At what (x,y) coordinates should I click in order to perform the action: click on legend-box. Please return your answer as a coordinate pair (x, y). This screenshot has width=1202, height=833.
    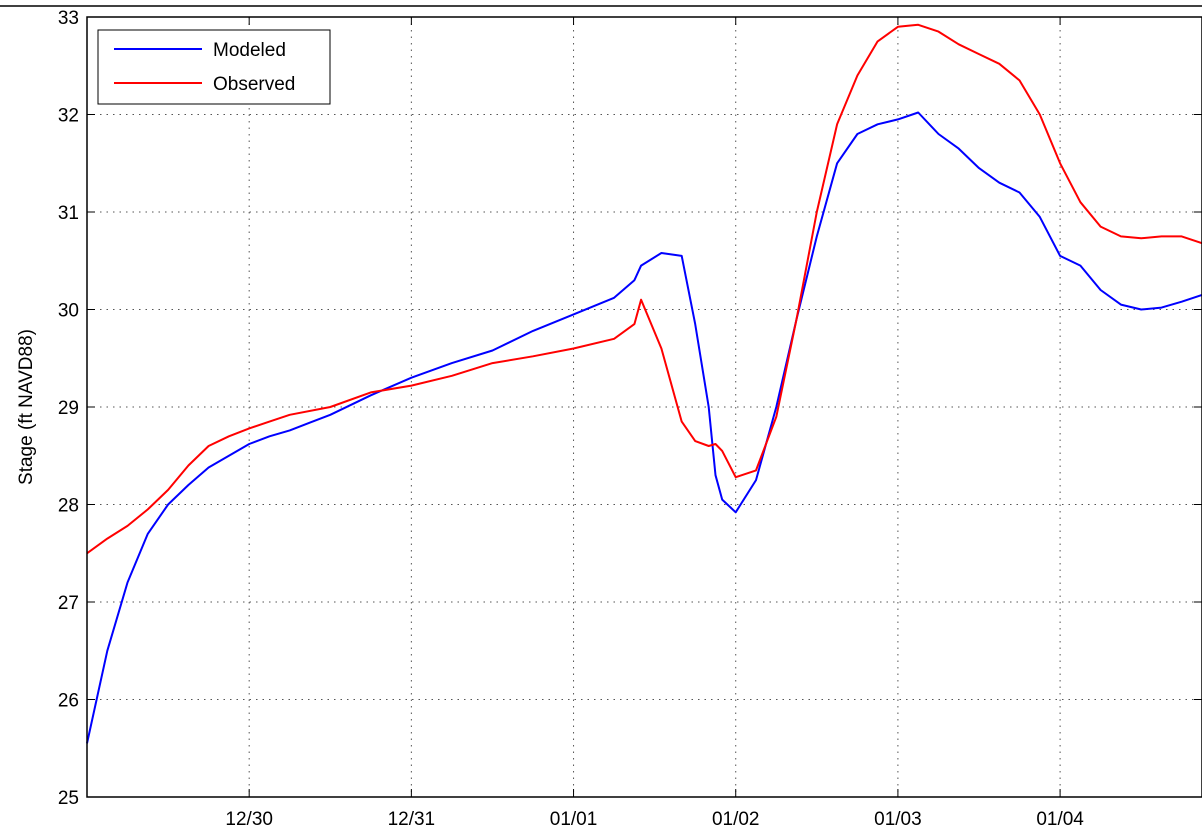
    Looking at the image, I should click on (214, 67).